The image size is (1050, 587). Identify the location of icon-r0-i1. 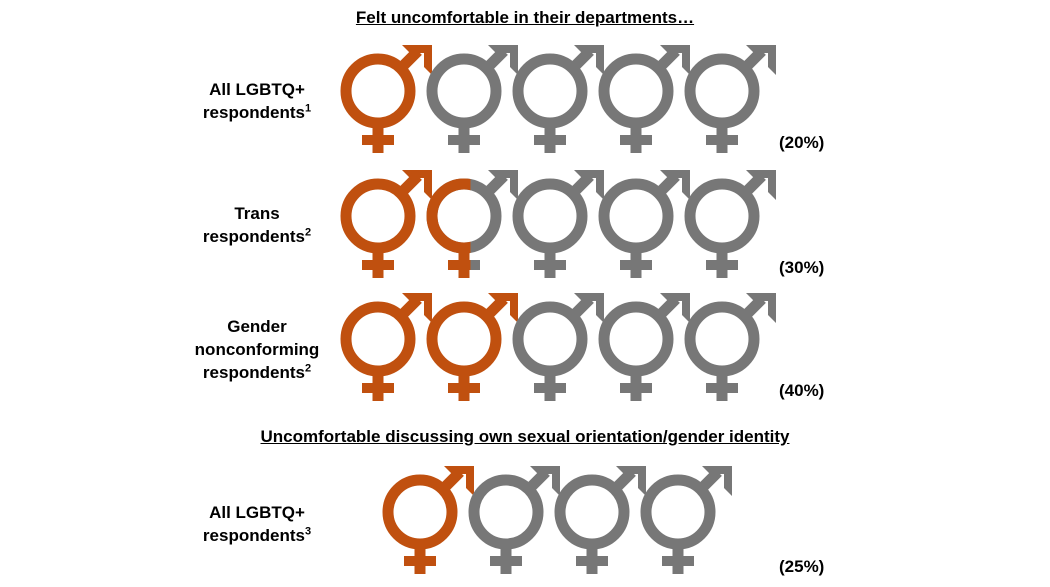
(472, 99).